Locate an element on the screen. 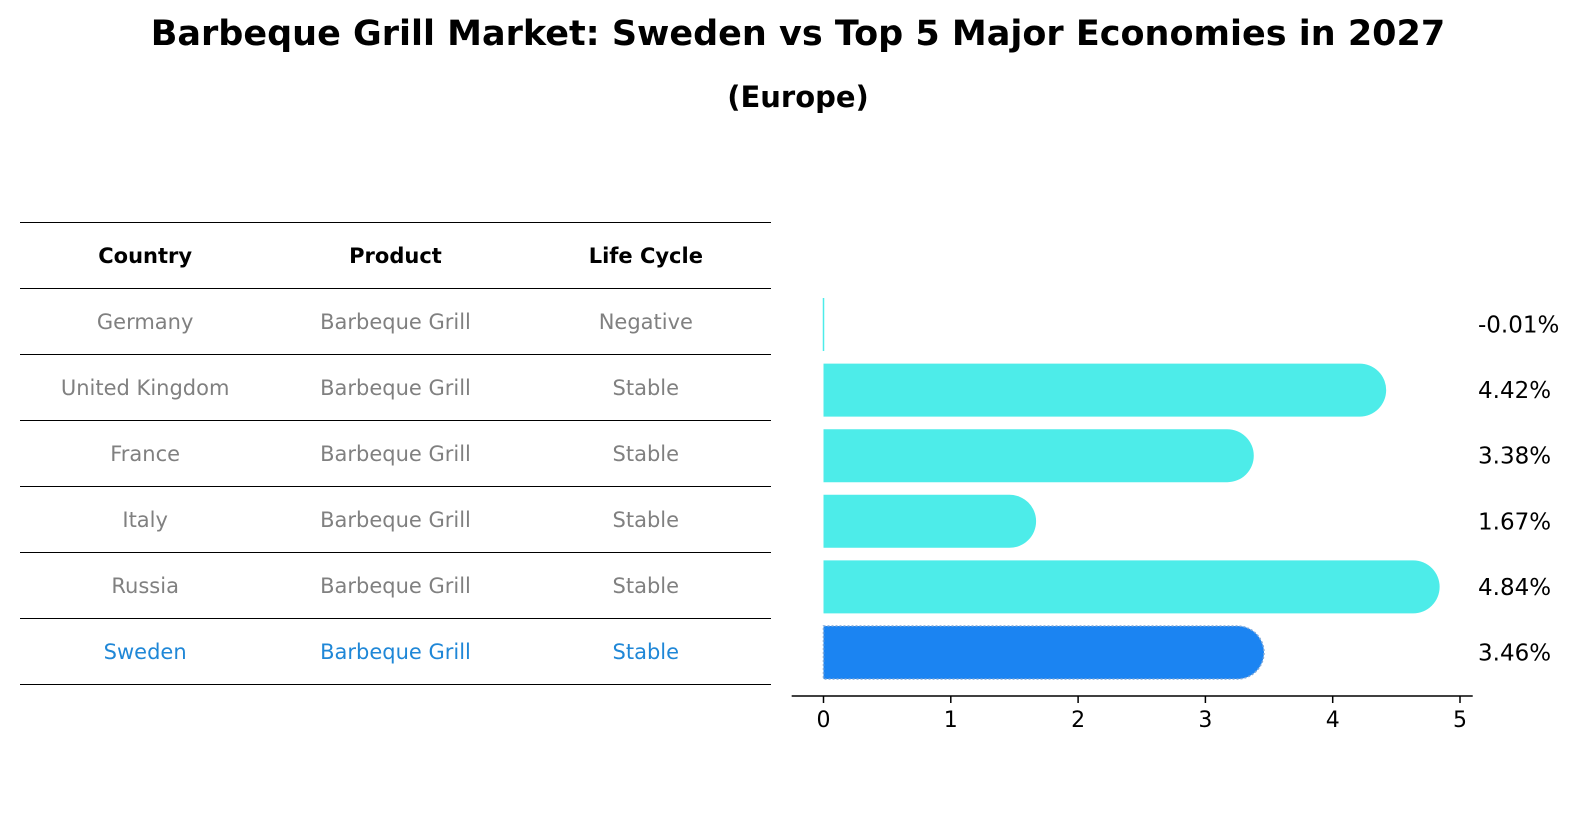  country-cell: Sweden is located at coordinates (145, 651).